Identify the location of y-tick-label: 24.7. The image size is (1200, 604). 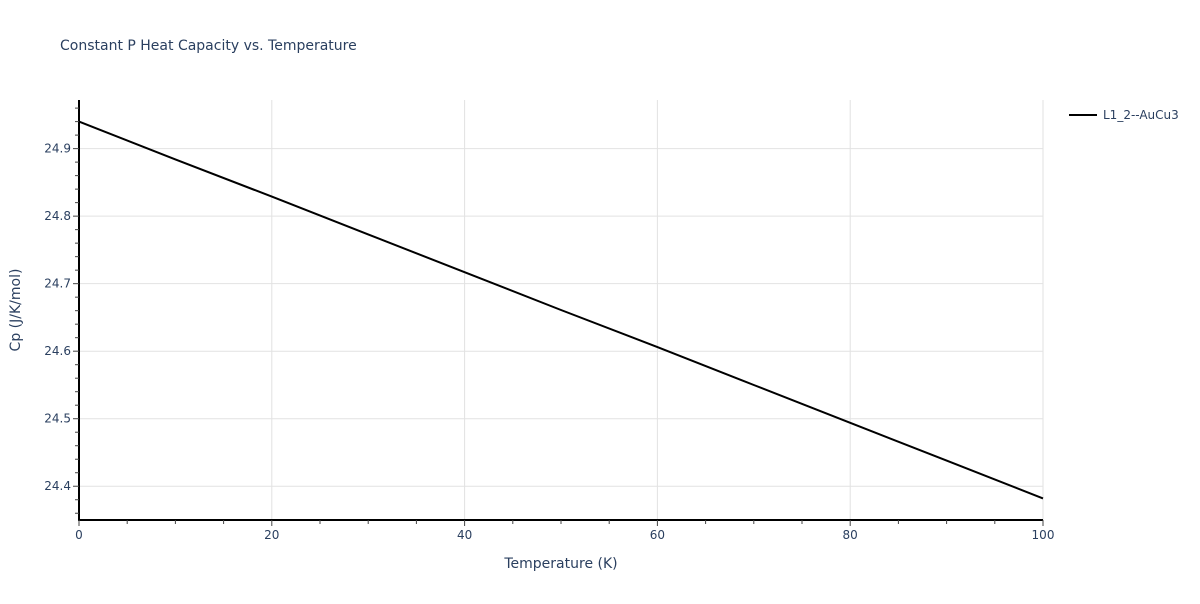
(57, 284).